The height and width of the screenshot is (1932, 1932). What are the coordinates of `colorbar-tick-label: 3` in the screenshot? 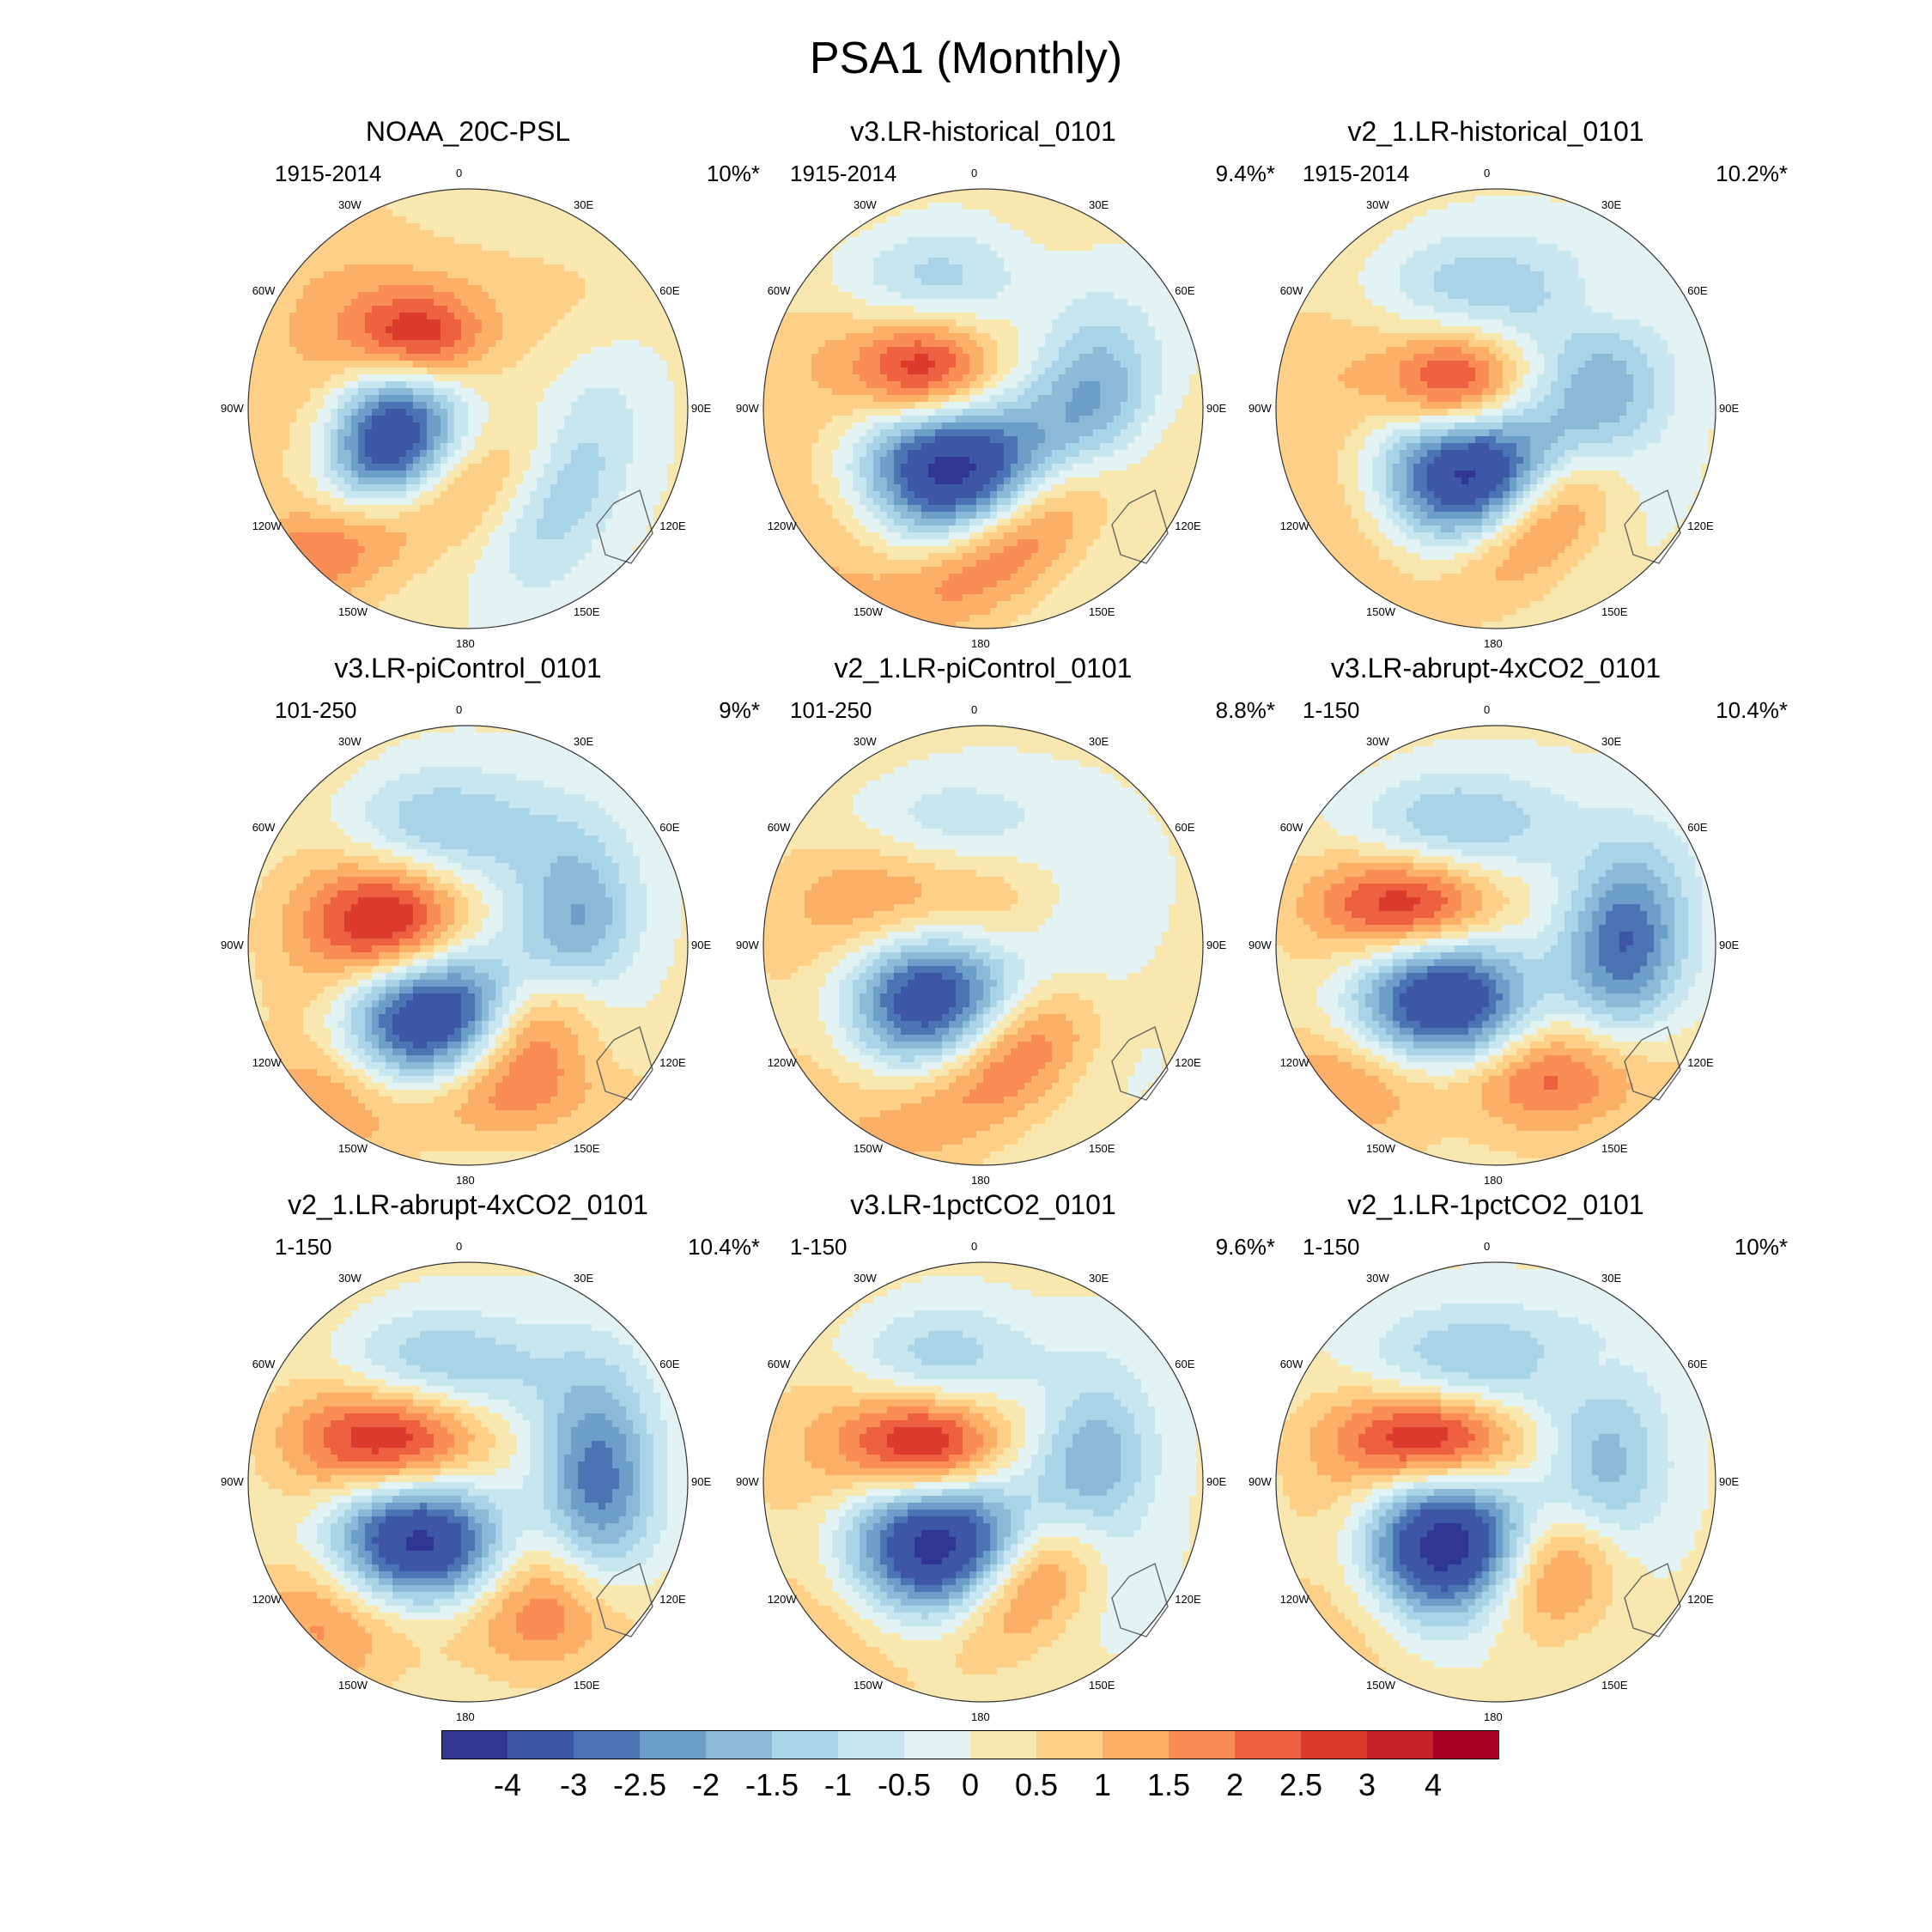 It's located at (1367, 1785).